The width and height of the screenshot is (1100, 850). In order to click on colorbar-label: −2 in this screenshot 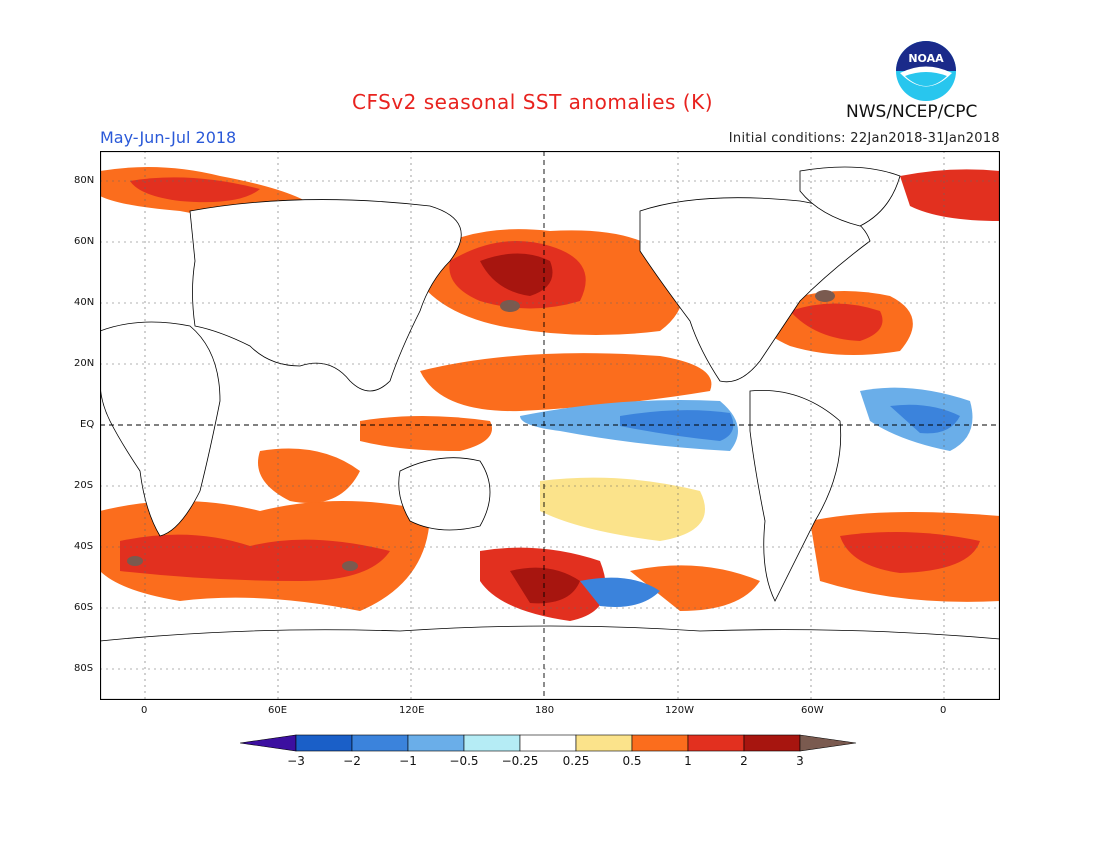, I will do `click(352, 761)`.